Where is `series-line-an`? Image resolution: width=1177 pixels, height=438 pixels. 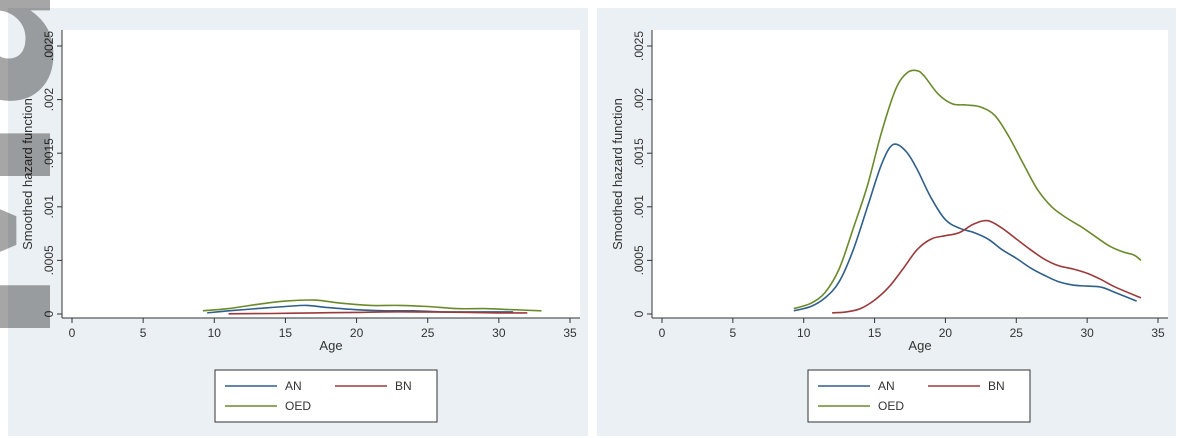
series-line-an is located at coordinates (965, 227).